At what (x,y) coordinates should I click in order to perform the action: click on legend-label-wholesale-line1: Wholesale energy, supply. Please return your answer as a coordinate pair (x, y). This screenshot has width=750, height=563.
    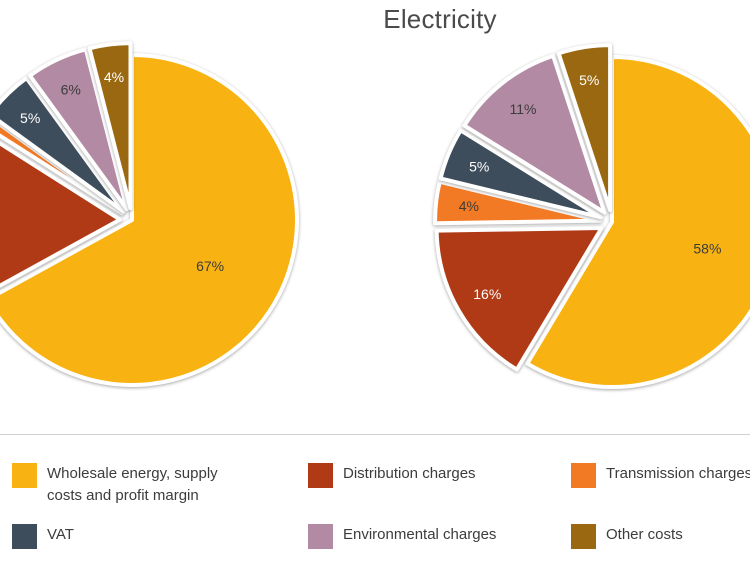
    Looking at the image, I should click on (132, 473).